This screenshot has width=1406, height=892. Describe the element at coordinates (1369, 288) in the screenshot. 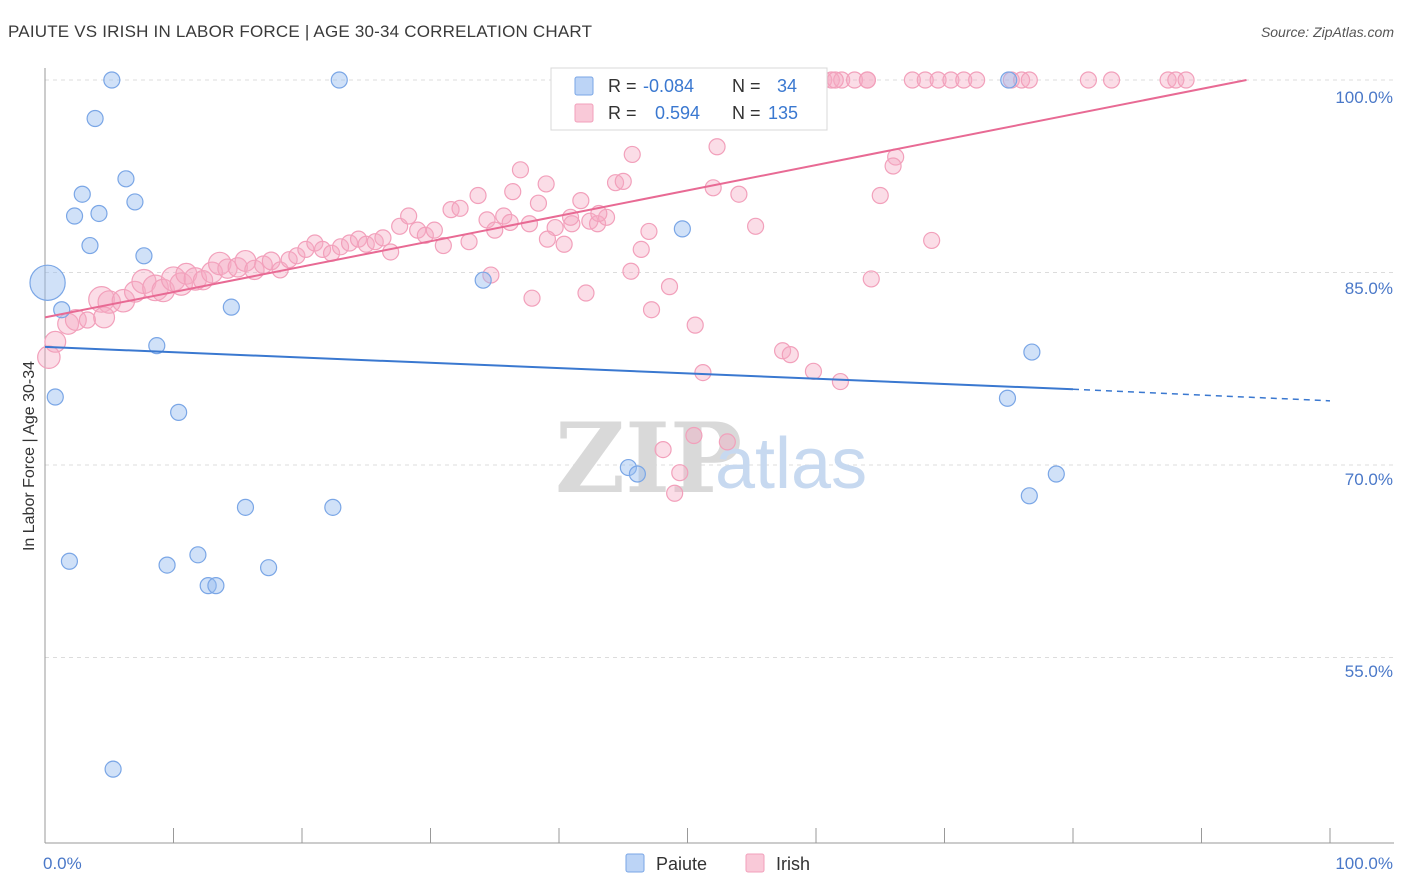

I see `y-tick-label: 85.0%` at that location.